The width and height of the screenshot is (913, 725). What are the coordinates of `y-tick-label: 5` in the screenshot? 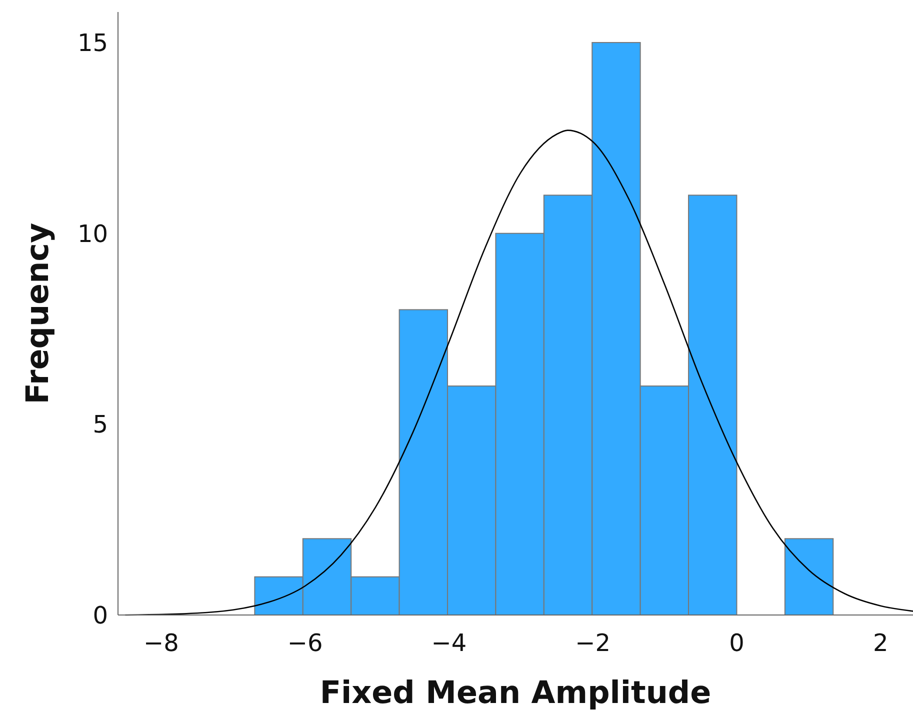 It's located at (100, 424).